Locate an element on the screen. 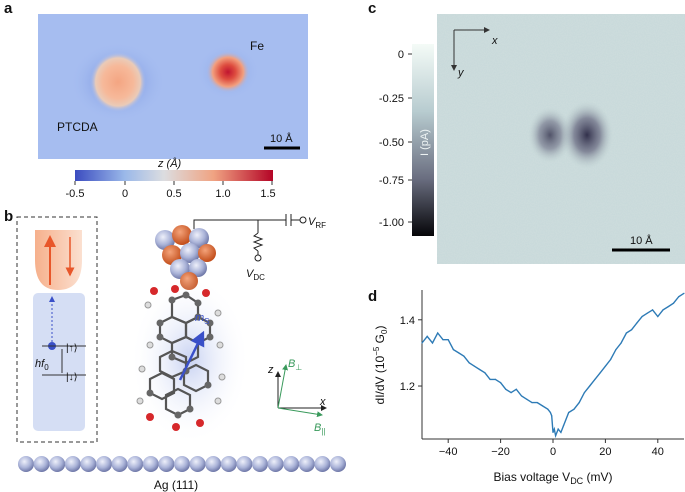 The width and height of the screenshot is (685, 492). dIdV-series-line is located at coordinates (553, 365).